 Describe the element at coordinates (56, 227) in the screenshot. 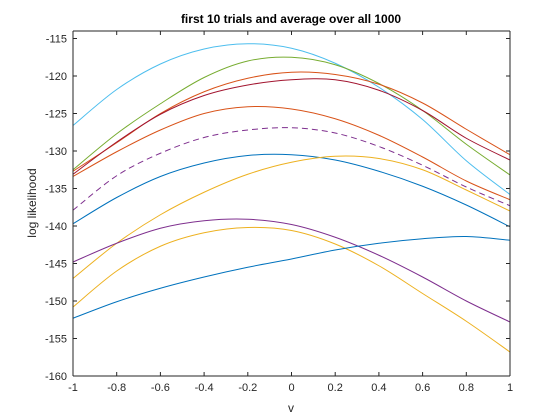

I see `y-tick-label: -140` at that location.